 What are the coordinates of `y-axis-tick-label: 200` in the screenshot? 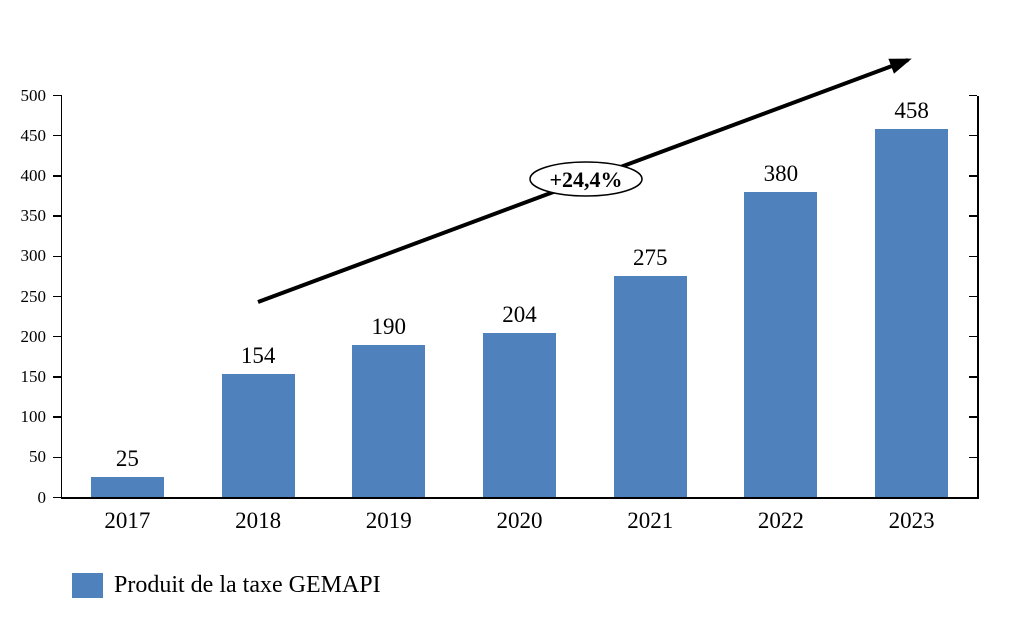 It's located at (33, 336).